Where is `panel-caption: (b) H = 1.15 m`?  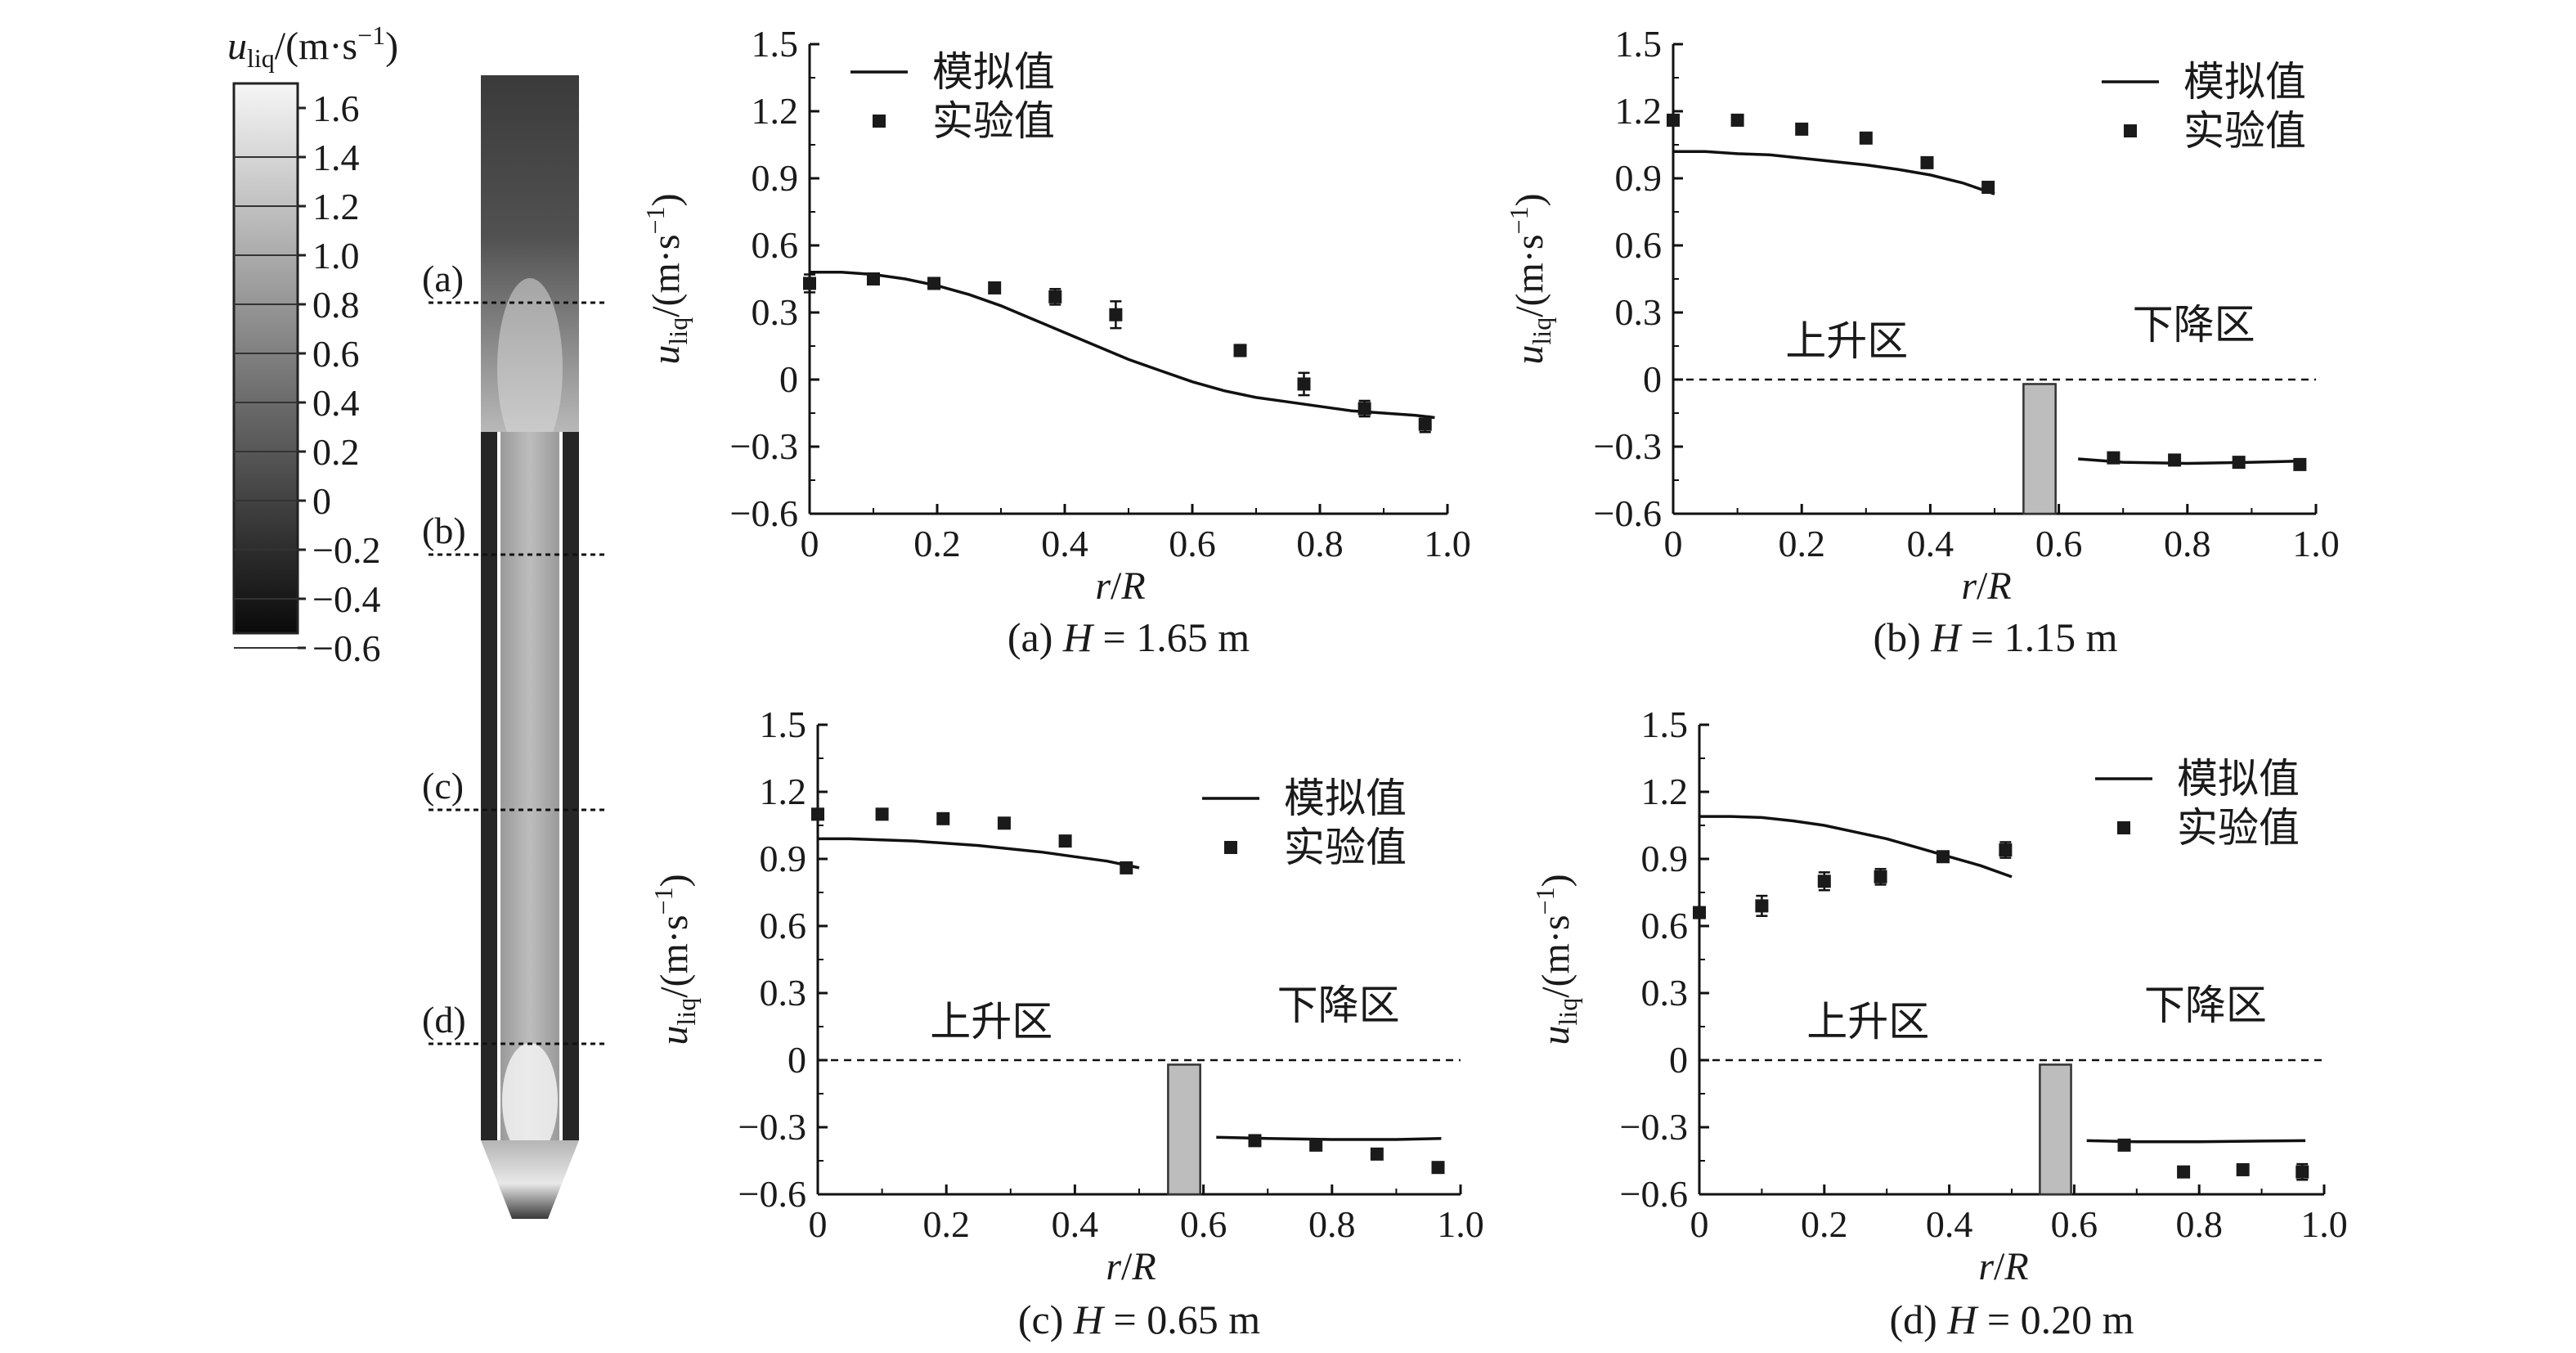 panel-caption: (b) H = 1.15 m is located at coordinates (1995, 637).